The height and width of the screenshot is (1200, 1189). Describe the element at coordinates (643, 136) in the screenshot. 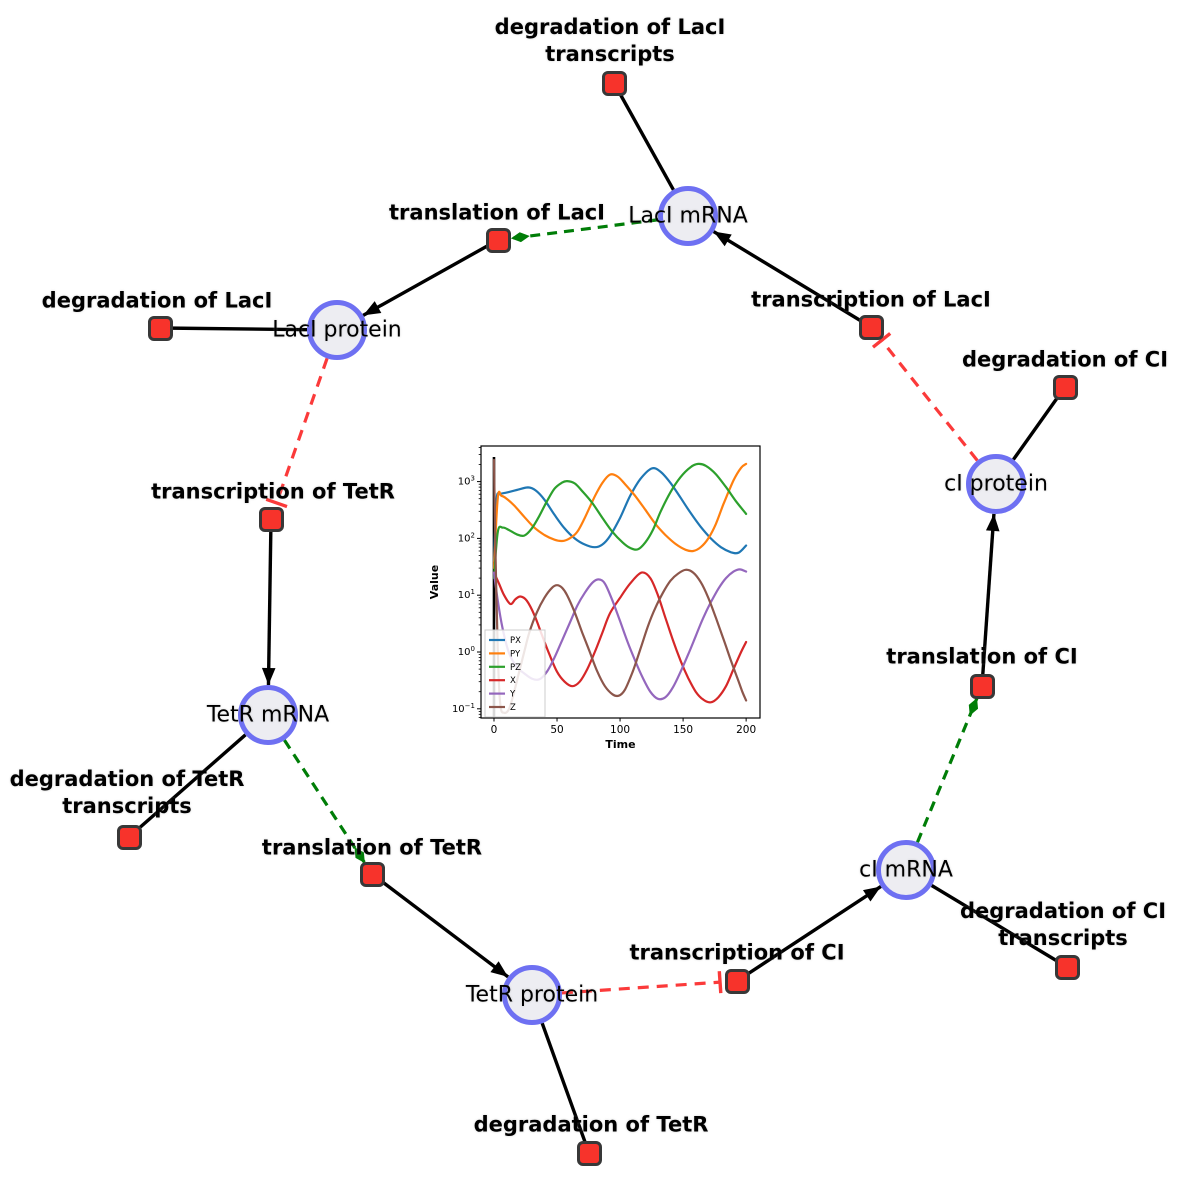

I see `edge-deg_laci_tx-to-laci_mrna` at that location.